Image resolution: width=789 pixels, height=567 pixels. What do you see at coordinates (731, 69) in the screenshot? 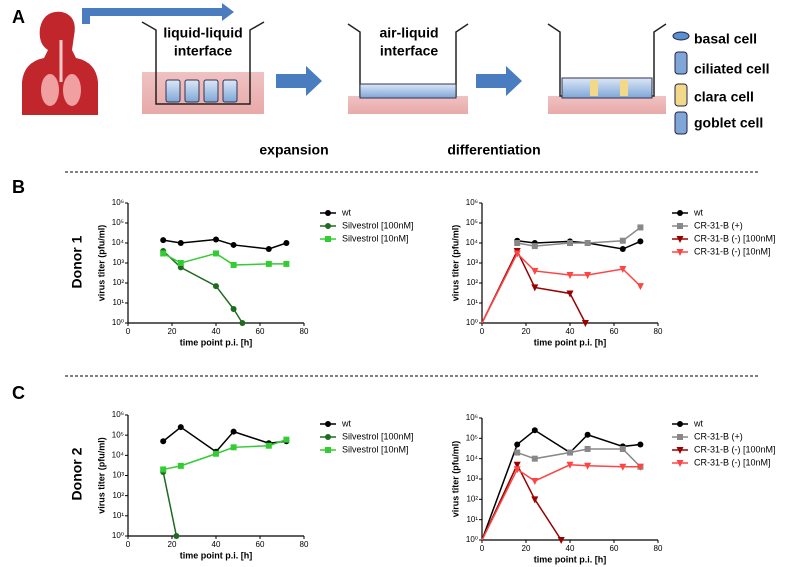
I see `cell-type-label: ciliated cell` at bounding box center [731, 69].